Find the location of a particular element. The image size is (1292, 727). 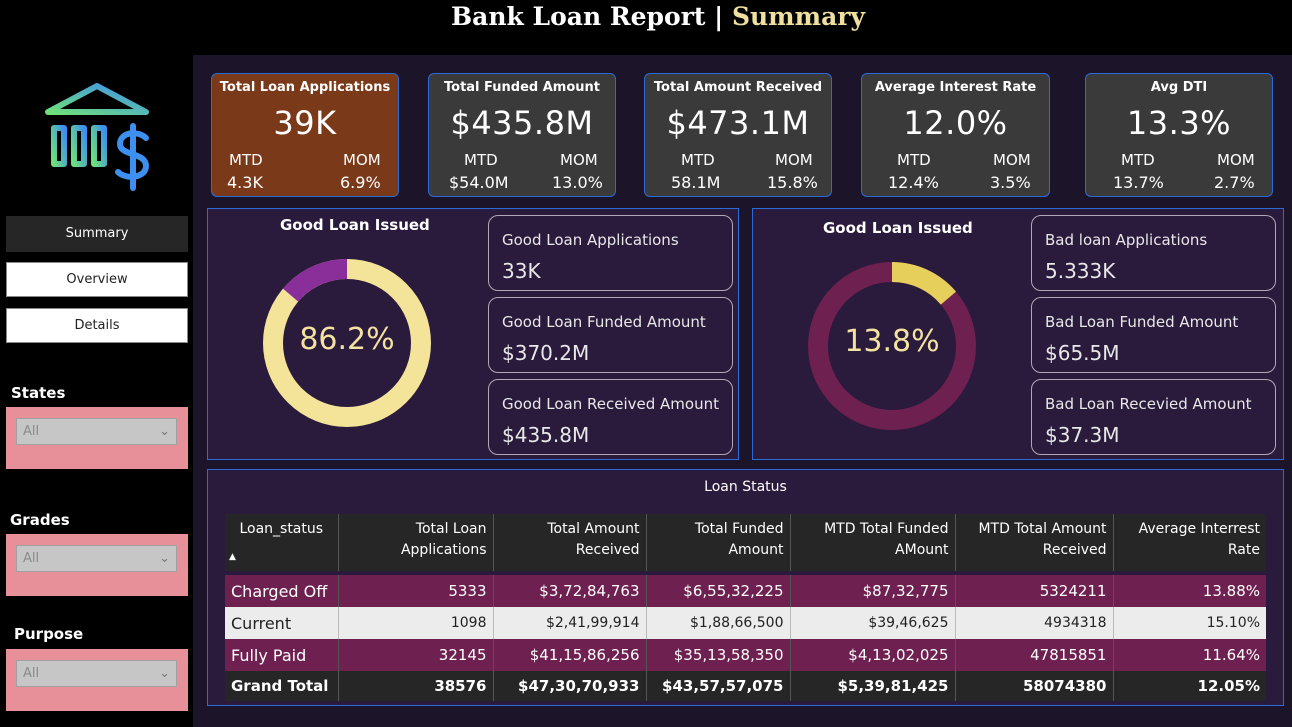

good-loan-funded-card: Good Loan Funded Amount $370.2M is located at coordinates (610, 335).